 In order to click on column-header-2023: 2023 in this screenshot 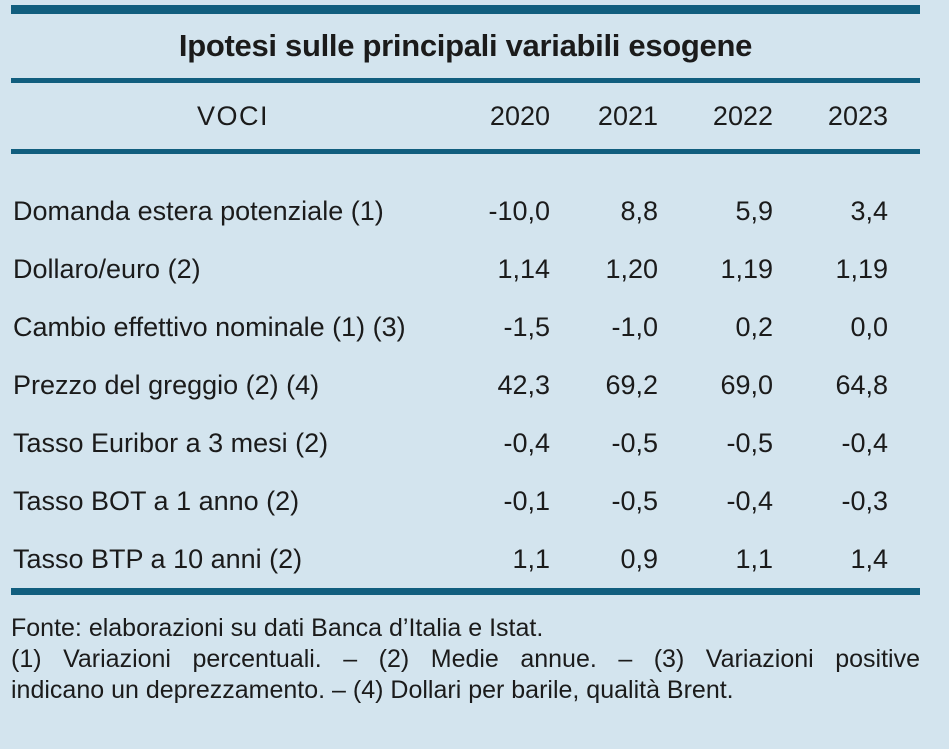, I will do `click(857, 115)`.